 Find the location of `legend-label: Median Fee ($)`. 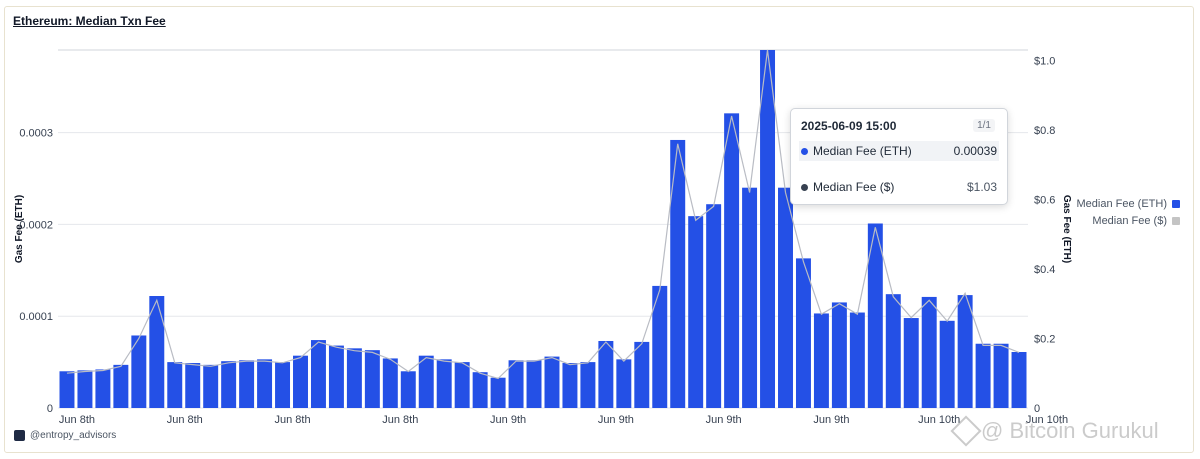

legend-label: Median Fee ($) is located at coordinates (1129, 220).